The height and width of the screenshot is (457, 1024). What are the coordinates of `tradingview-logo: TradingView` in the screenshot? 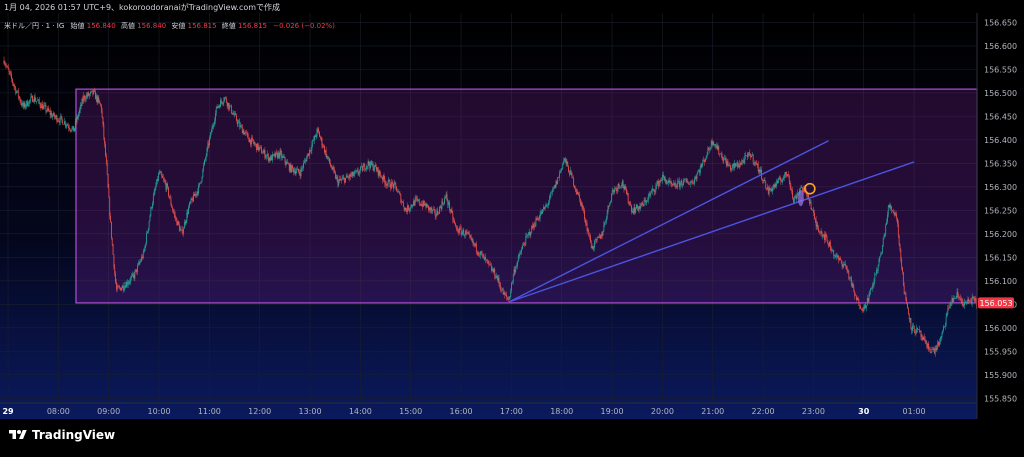 It's located at (61, 435).